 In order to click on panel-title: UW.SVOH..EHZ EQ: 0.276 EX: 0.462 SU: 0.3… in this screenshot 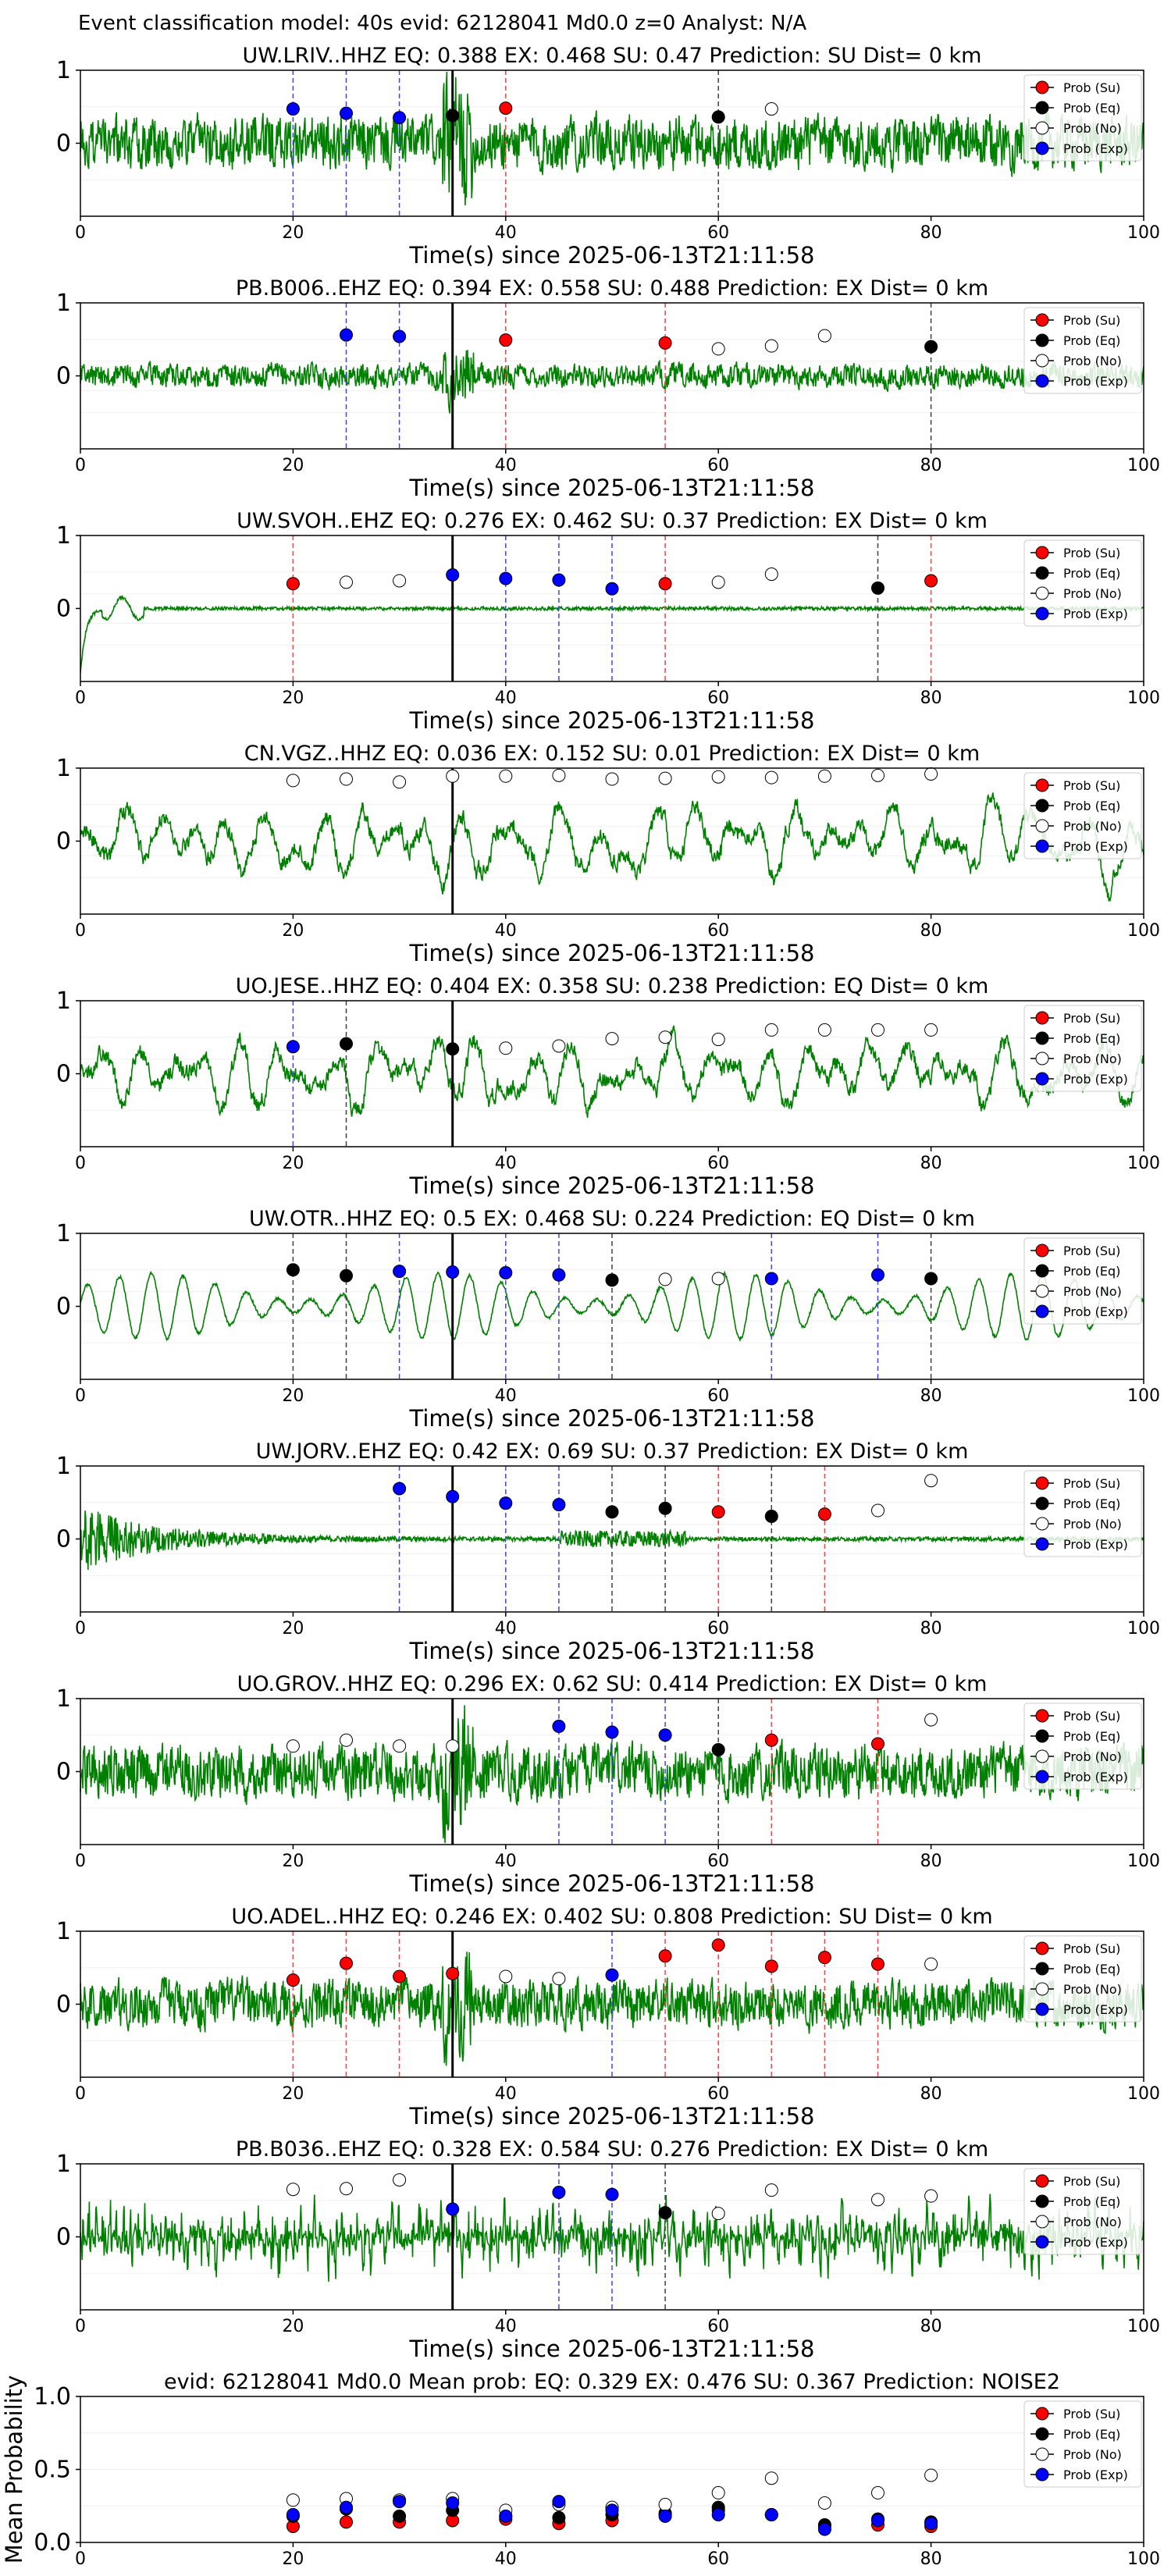, I will do `click(612, 521)`.